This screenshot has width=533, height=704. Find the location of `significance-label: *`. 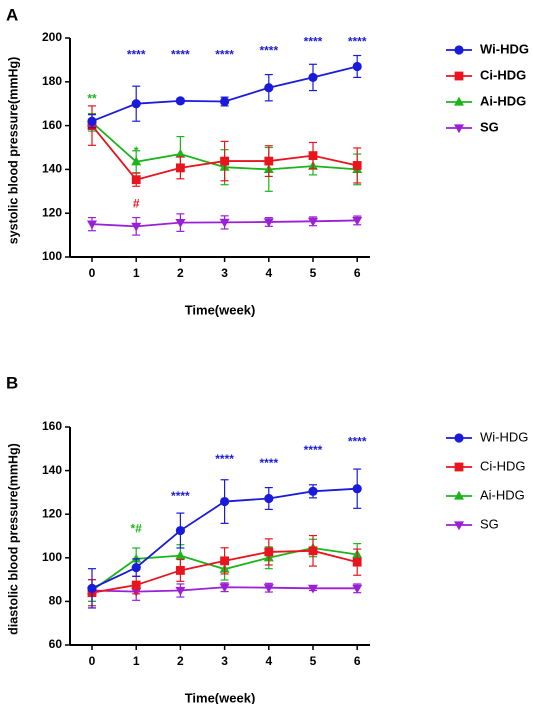

significance-label: * is located at coordinates (136, 151).